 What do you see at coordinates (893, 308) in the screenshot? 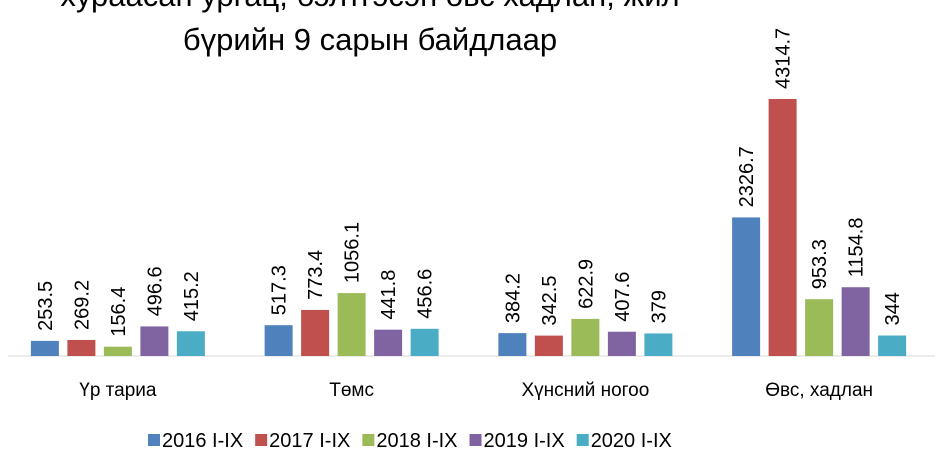
I see `data-label: 344` at bounding box center [893, 308].